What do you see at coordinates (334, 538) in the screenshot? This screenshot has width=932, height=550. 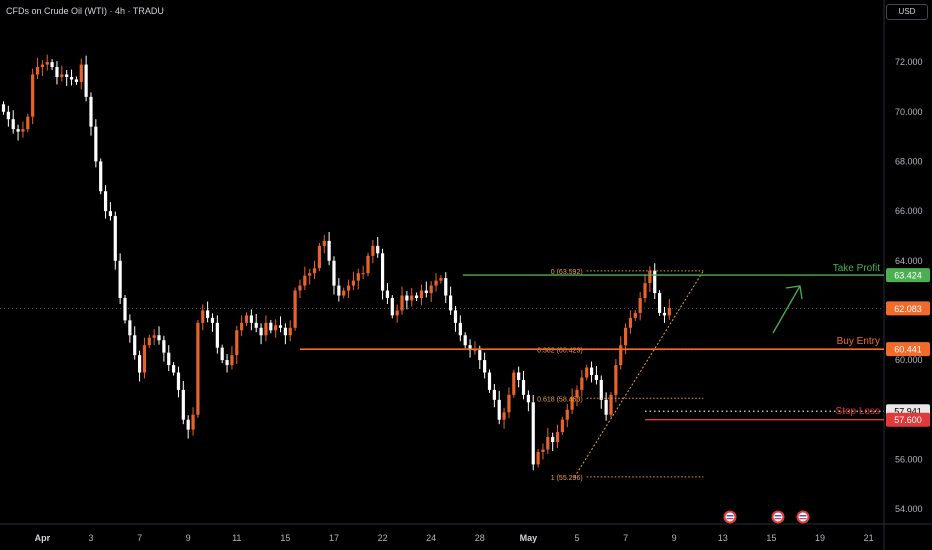 I see `x-tick-label: 17` at bounding box center [334, 538].